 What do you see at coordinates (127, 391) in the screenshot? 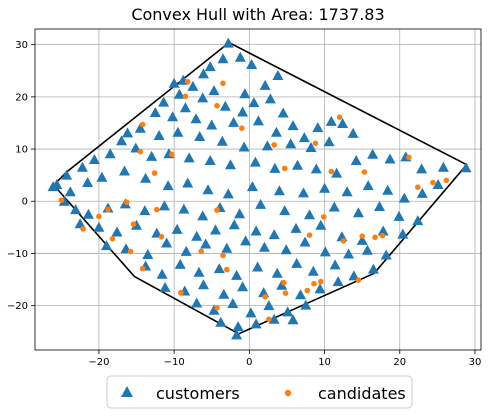
I see `legend-customers-marker` at bounding box center [127, 391].